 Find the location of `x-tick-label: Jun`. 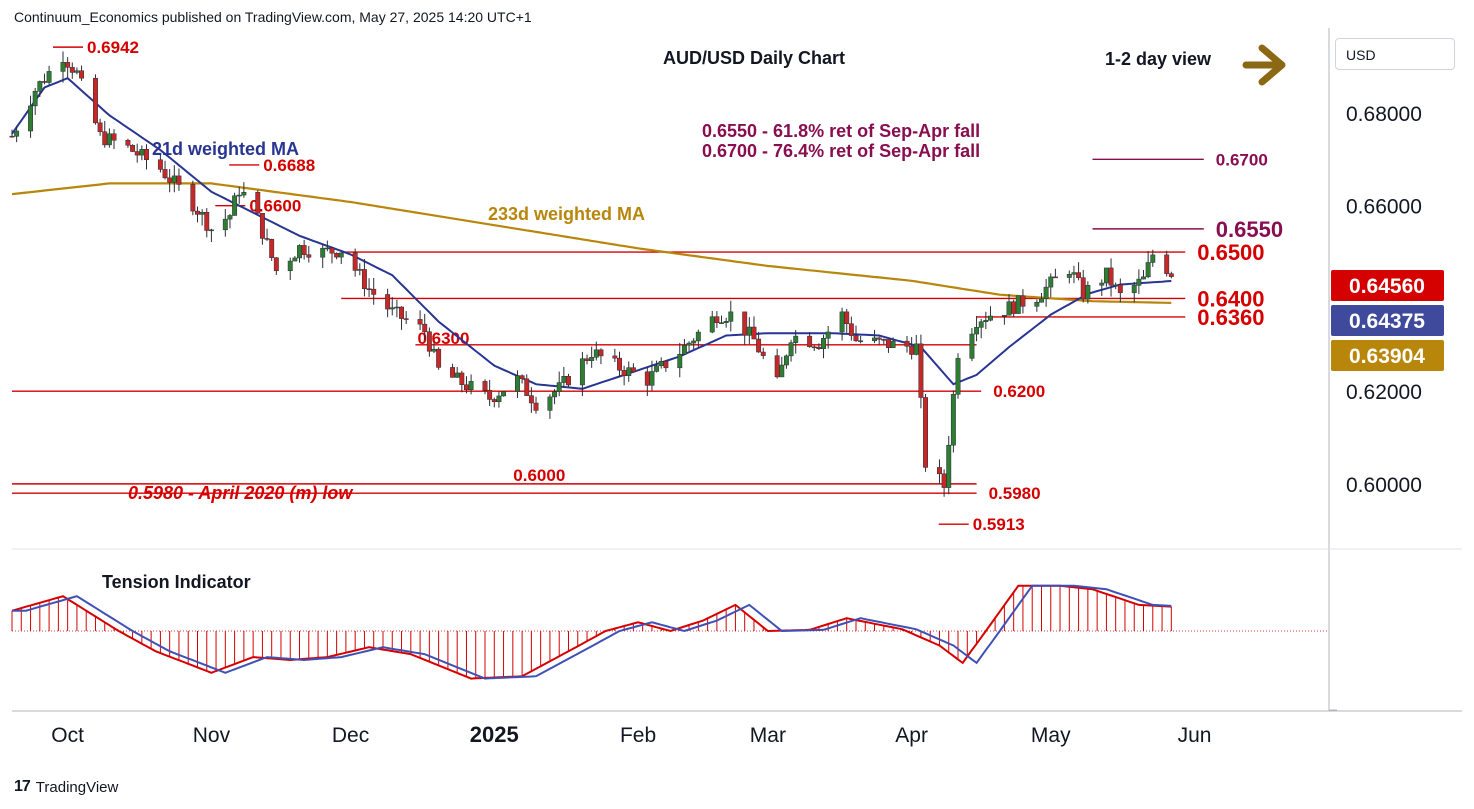

x-tick-label: Jun is located at coordinates (1195, 735).